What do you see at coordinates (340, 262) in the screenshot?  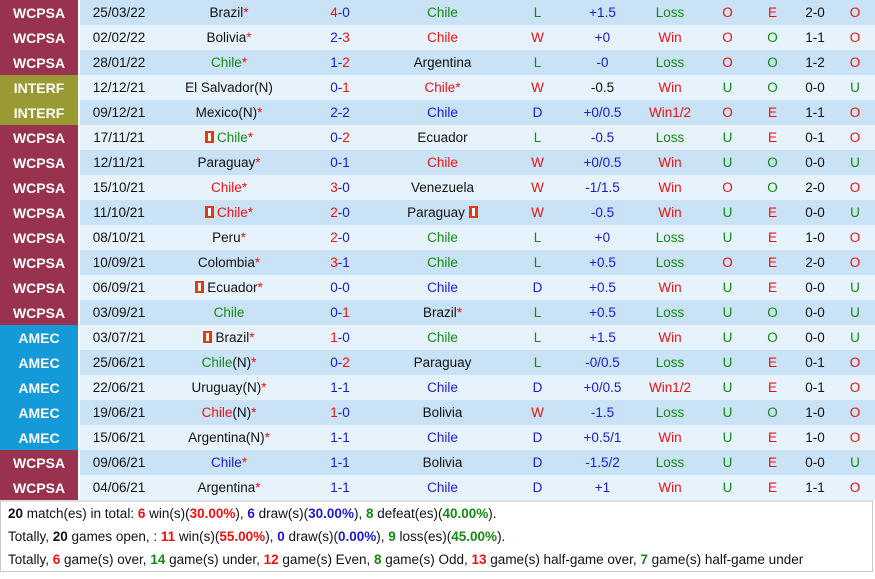 I see `score: 3-1` at bounding box center [340, 262].